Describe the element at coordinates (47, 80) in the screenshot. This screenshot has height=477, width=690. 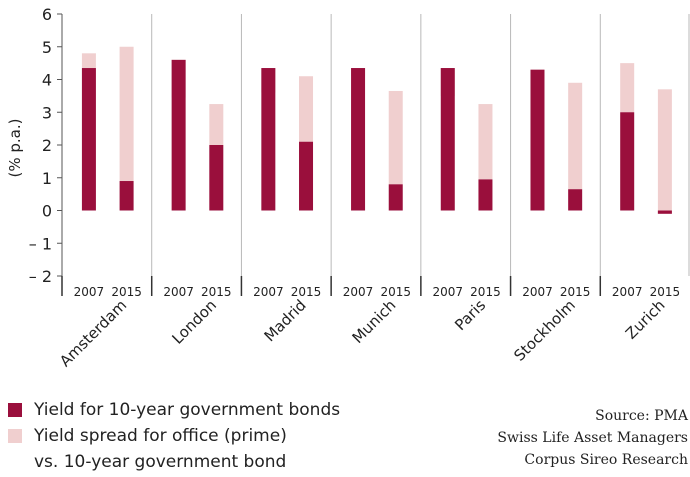
I see `y-tick-label: 4` at that location.